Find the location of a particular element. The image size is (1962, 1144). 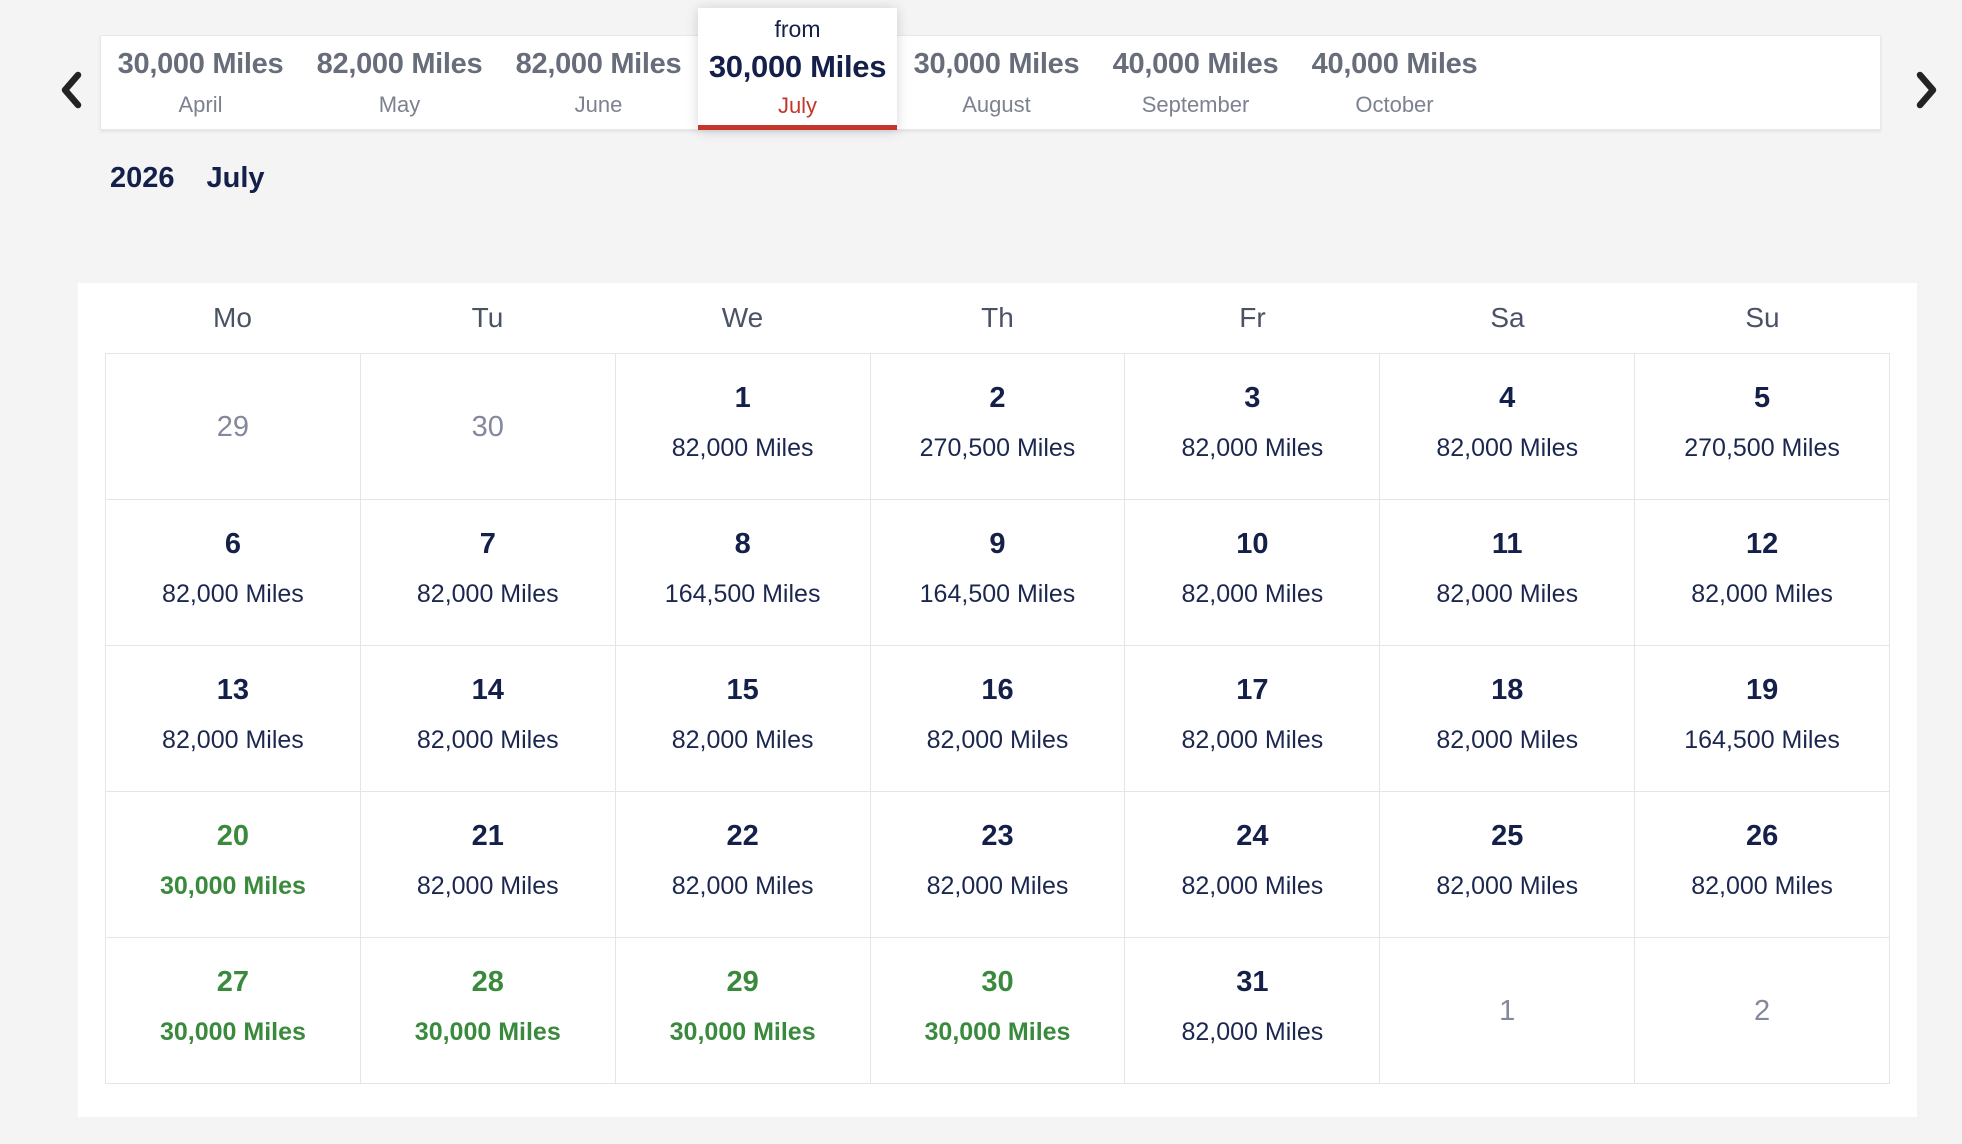

day-cell-16: 16 82,000 Miles is located at coordinates (998, 719).